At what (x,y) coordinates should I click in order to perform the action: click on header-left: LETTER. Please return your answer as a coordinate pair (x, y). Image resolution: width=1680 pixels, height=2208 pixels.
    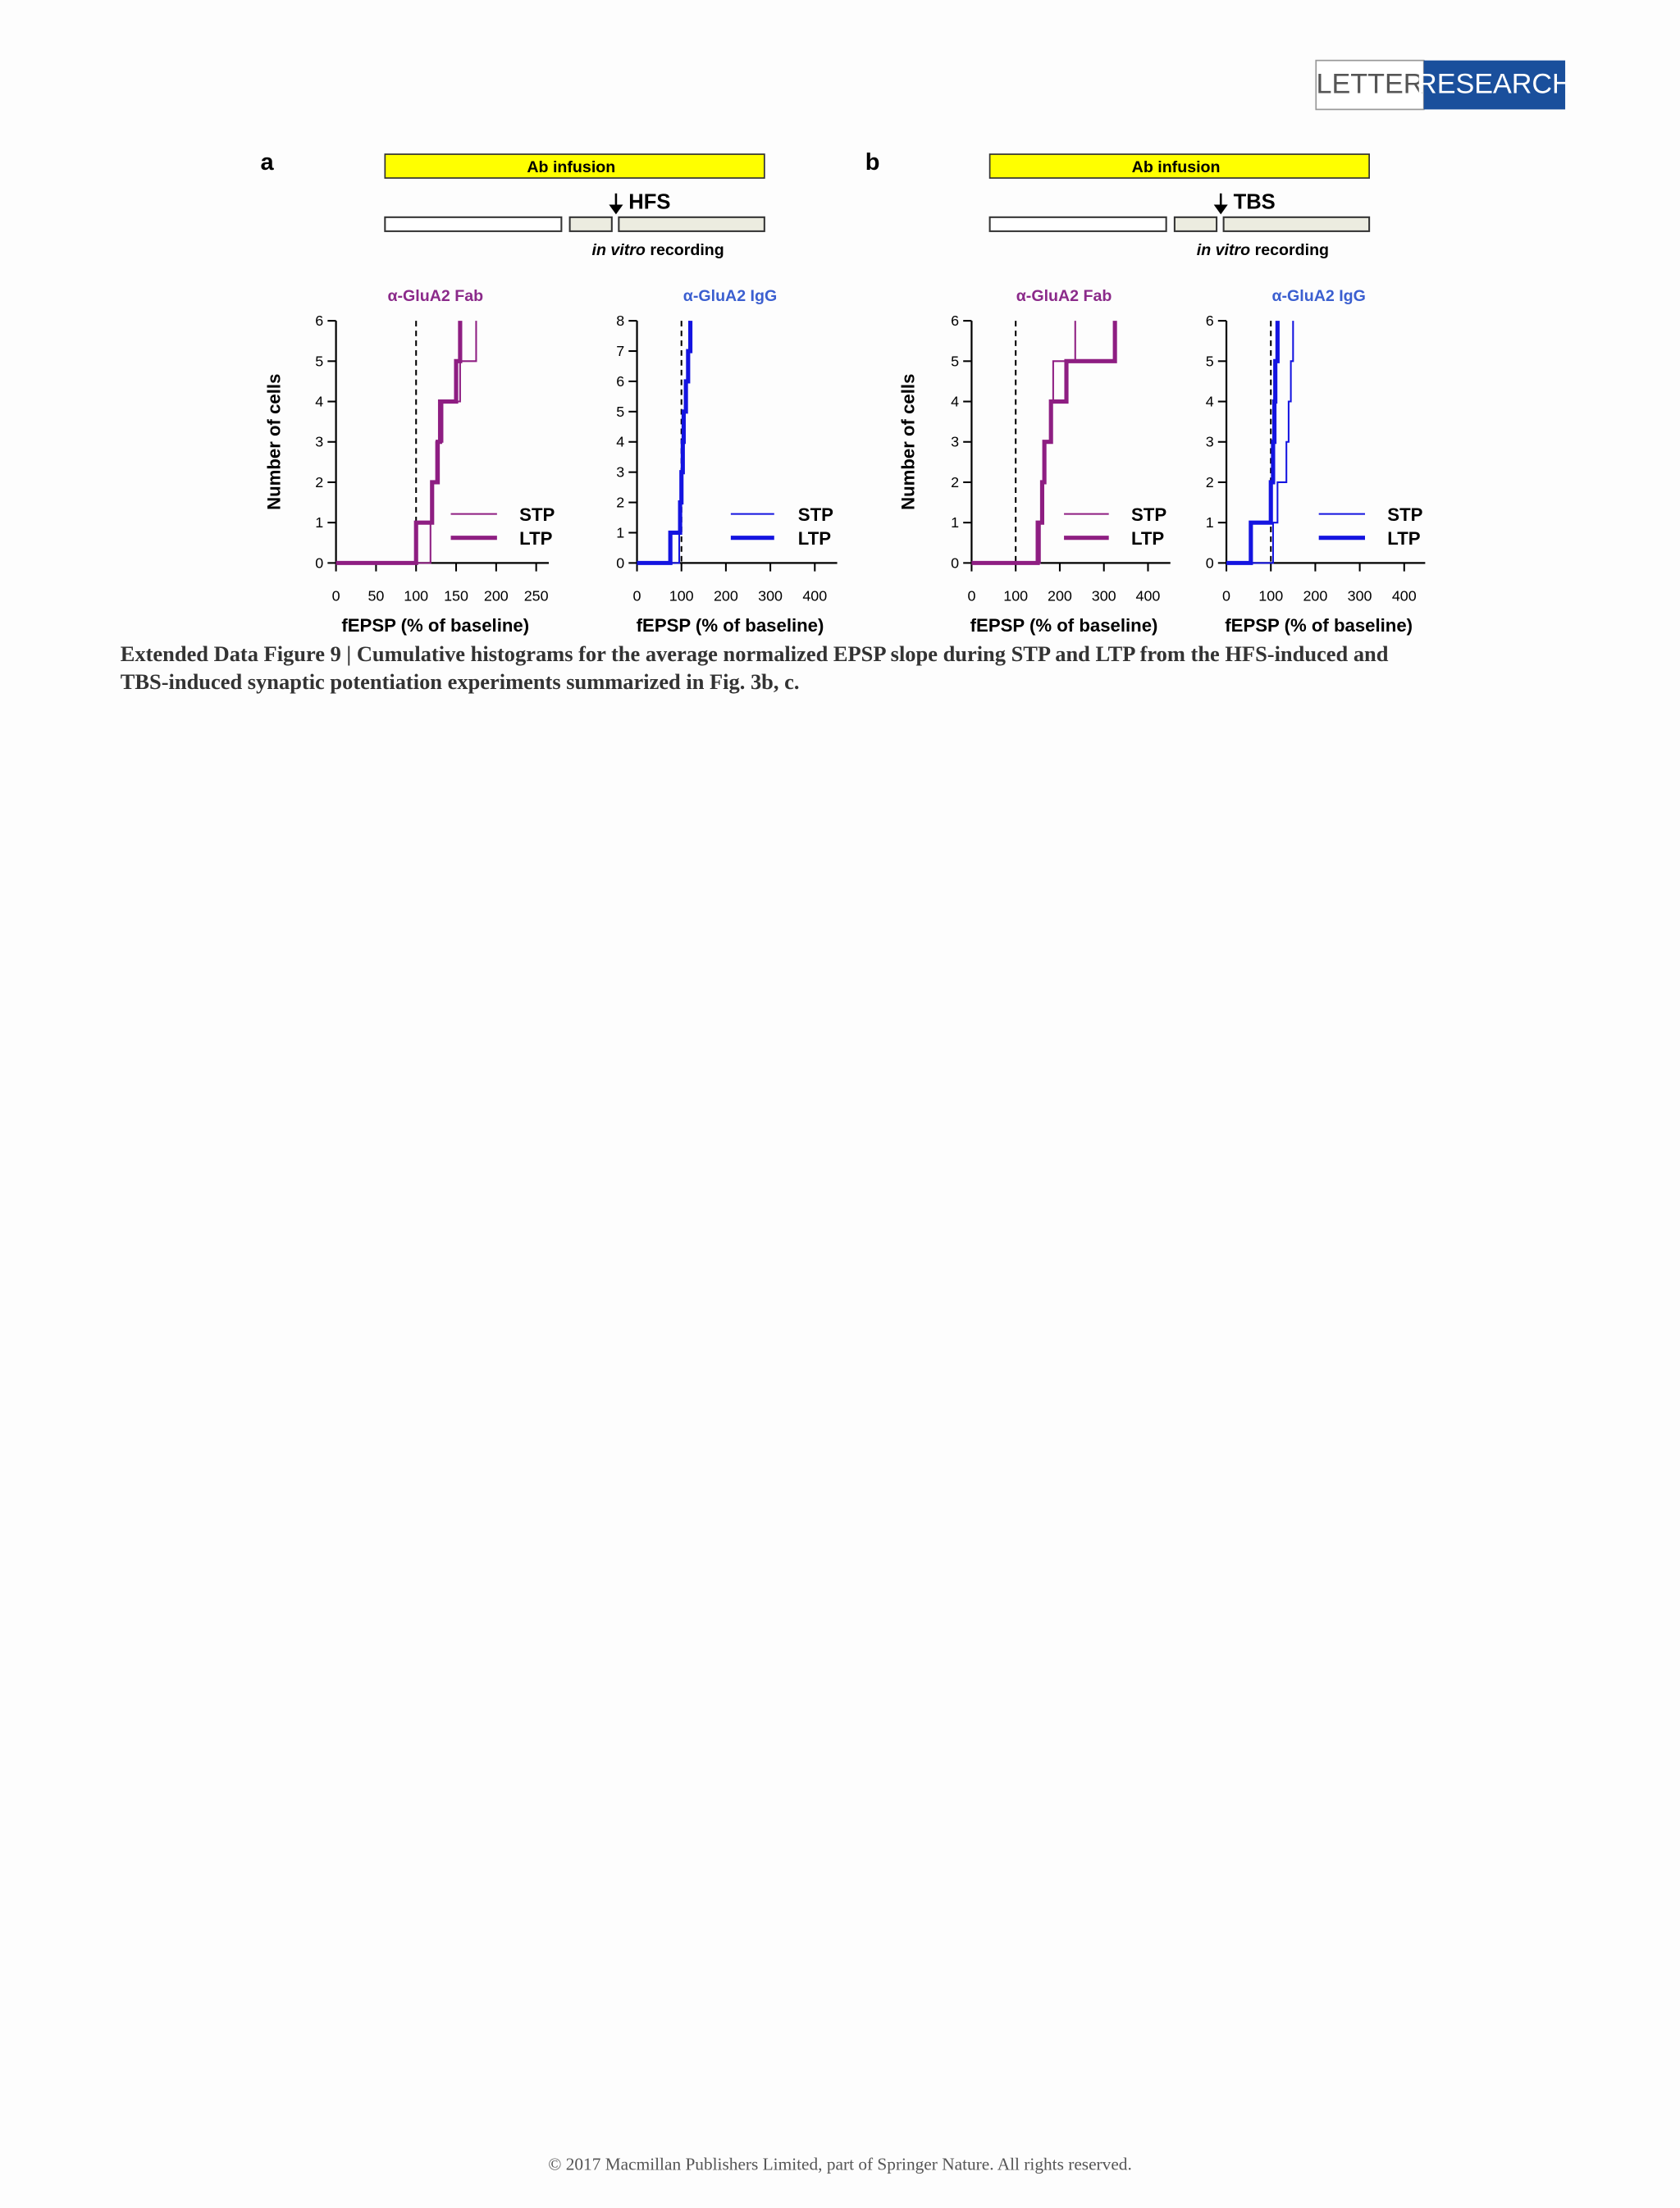
    Looking at the image, I should click on (1371, 83).